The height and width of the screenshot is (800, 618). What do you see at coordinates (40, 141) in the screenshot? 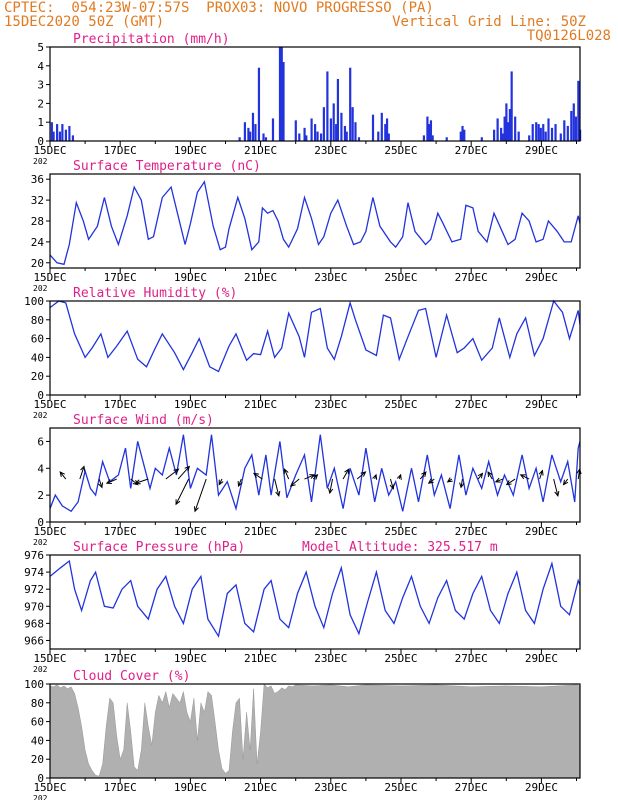
I see `y-tick-label: 0` at bounding box center [40, 141].